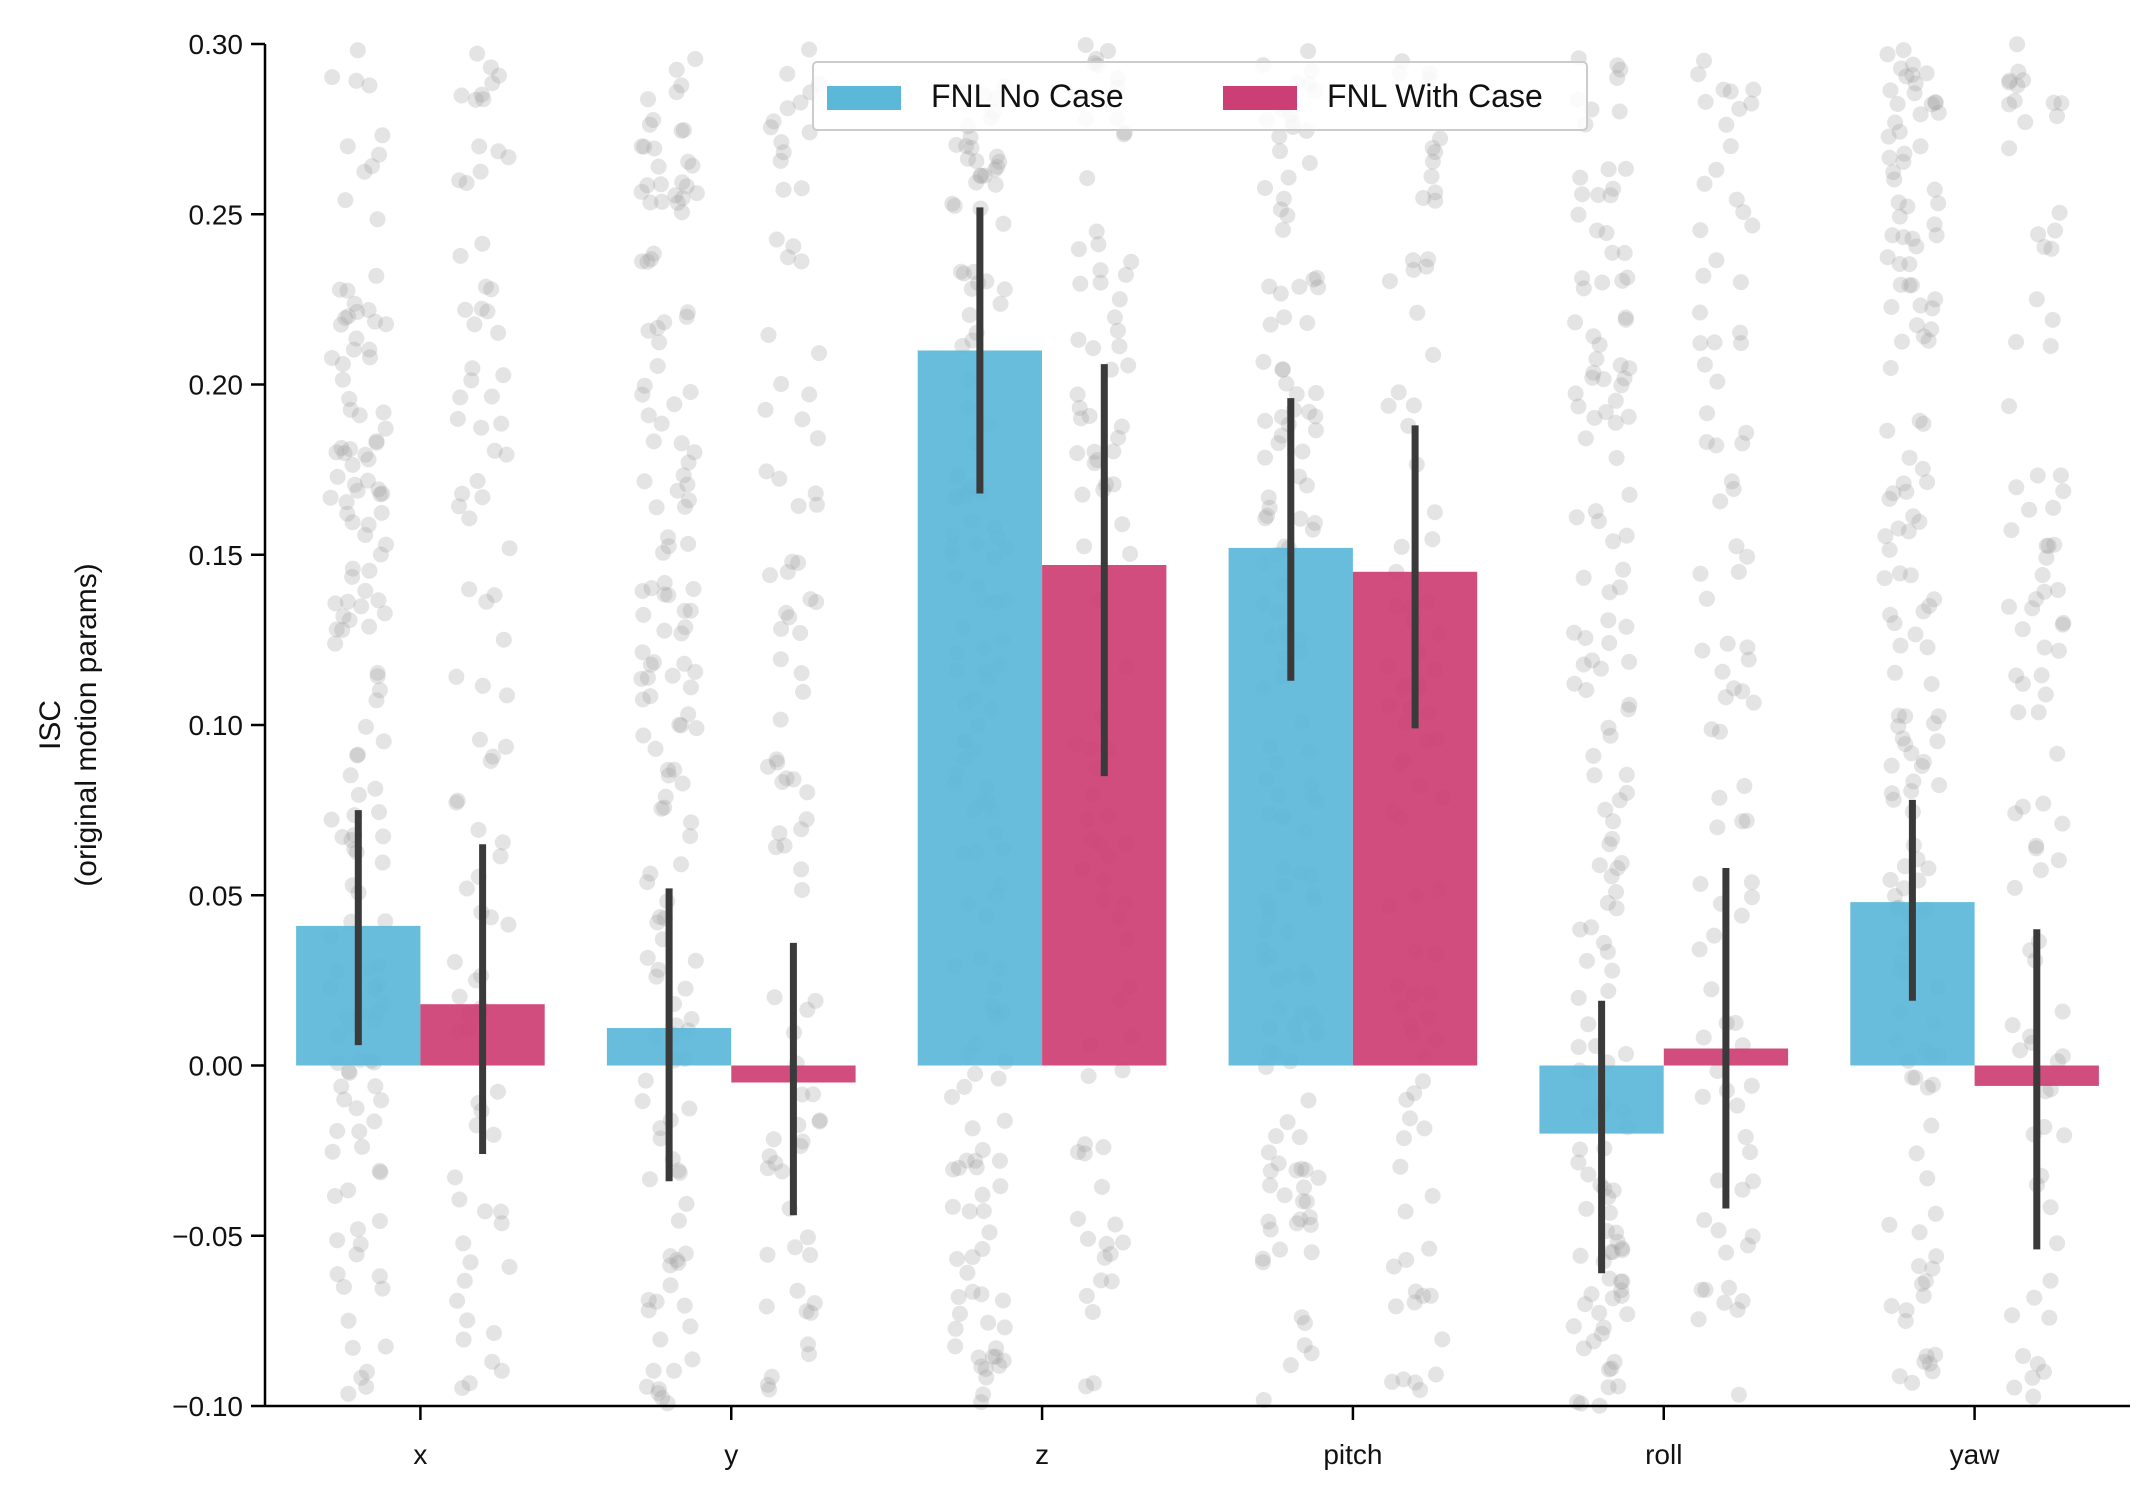  I want to click on y-tick-label: 0.10, so click(216, 725).